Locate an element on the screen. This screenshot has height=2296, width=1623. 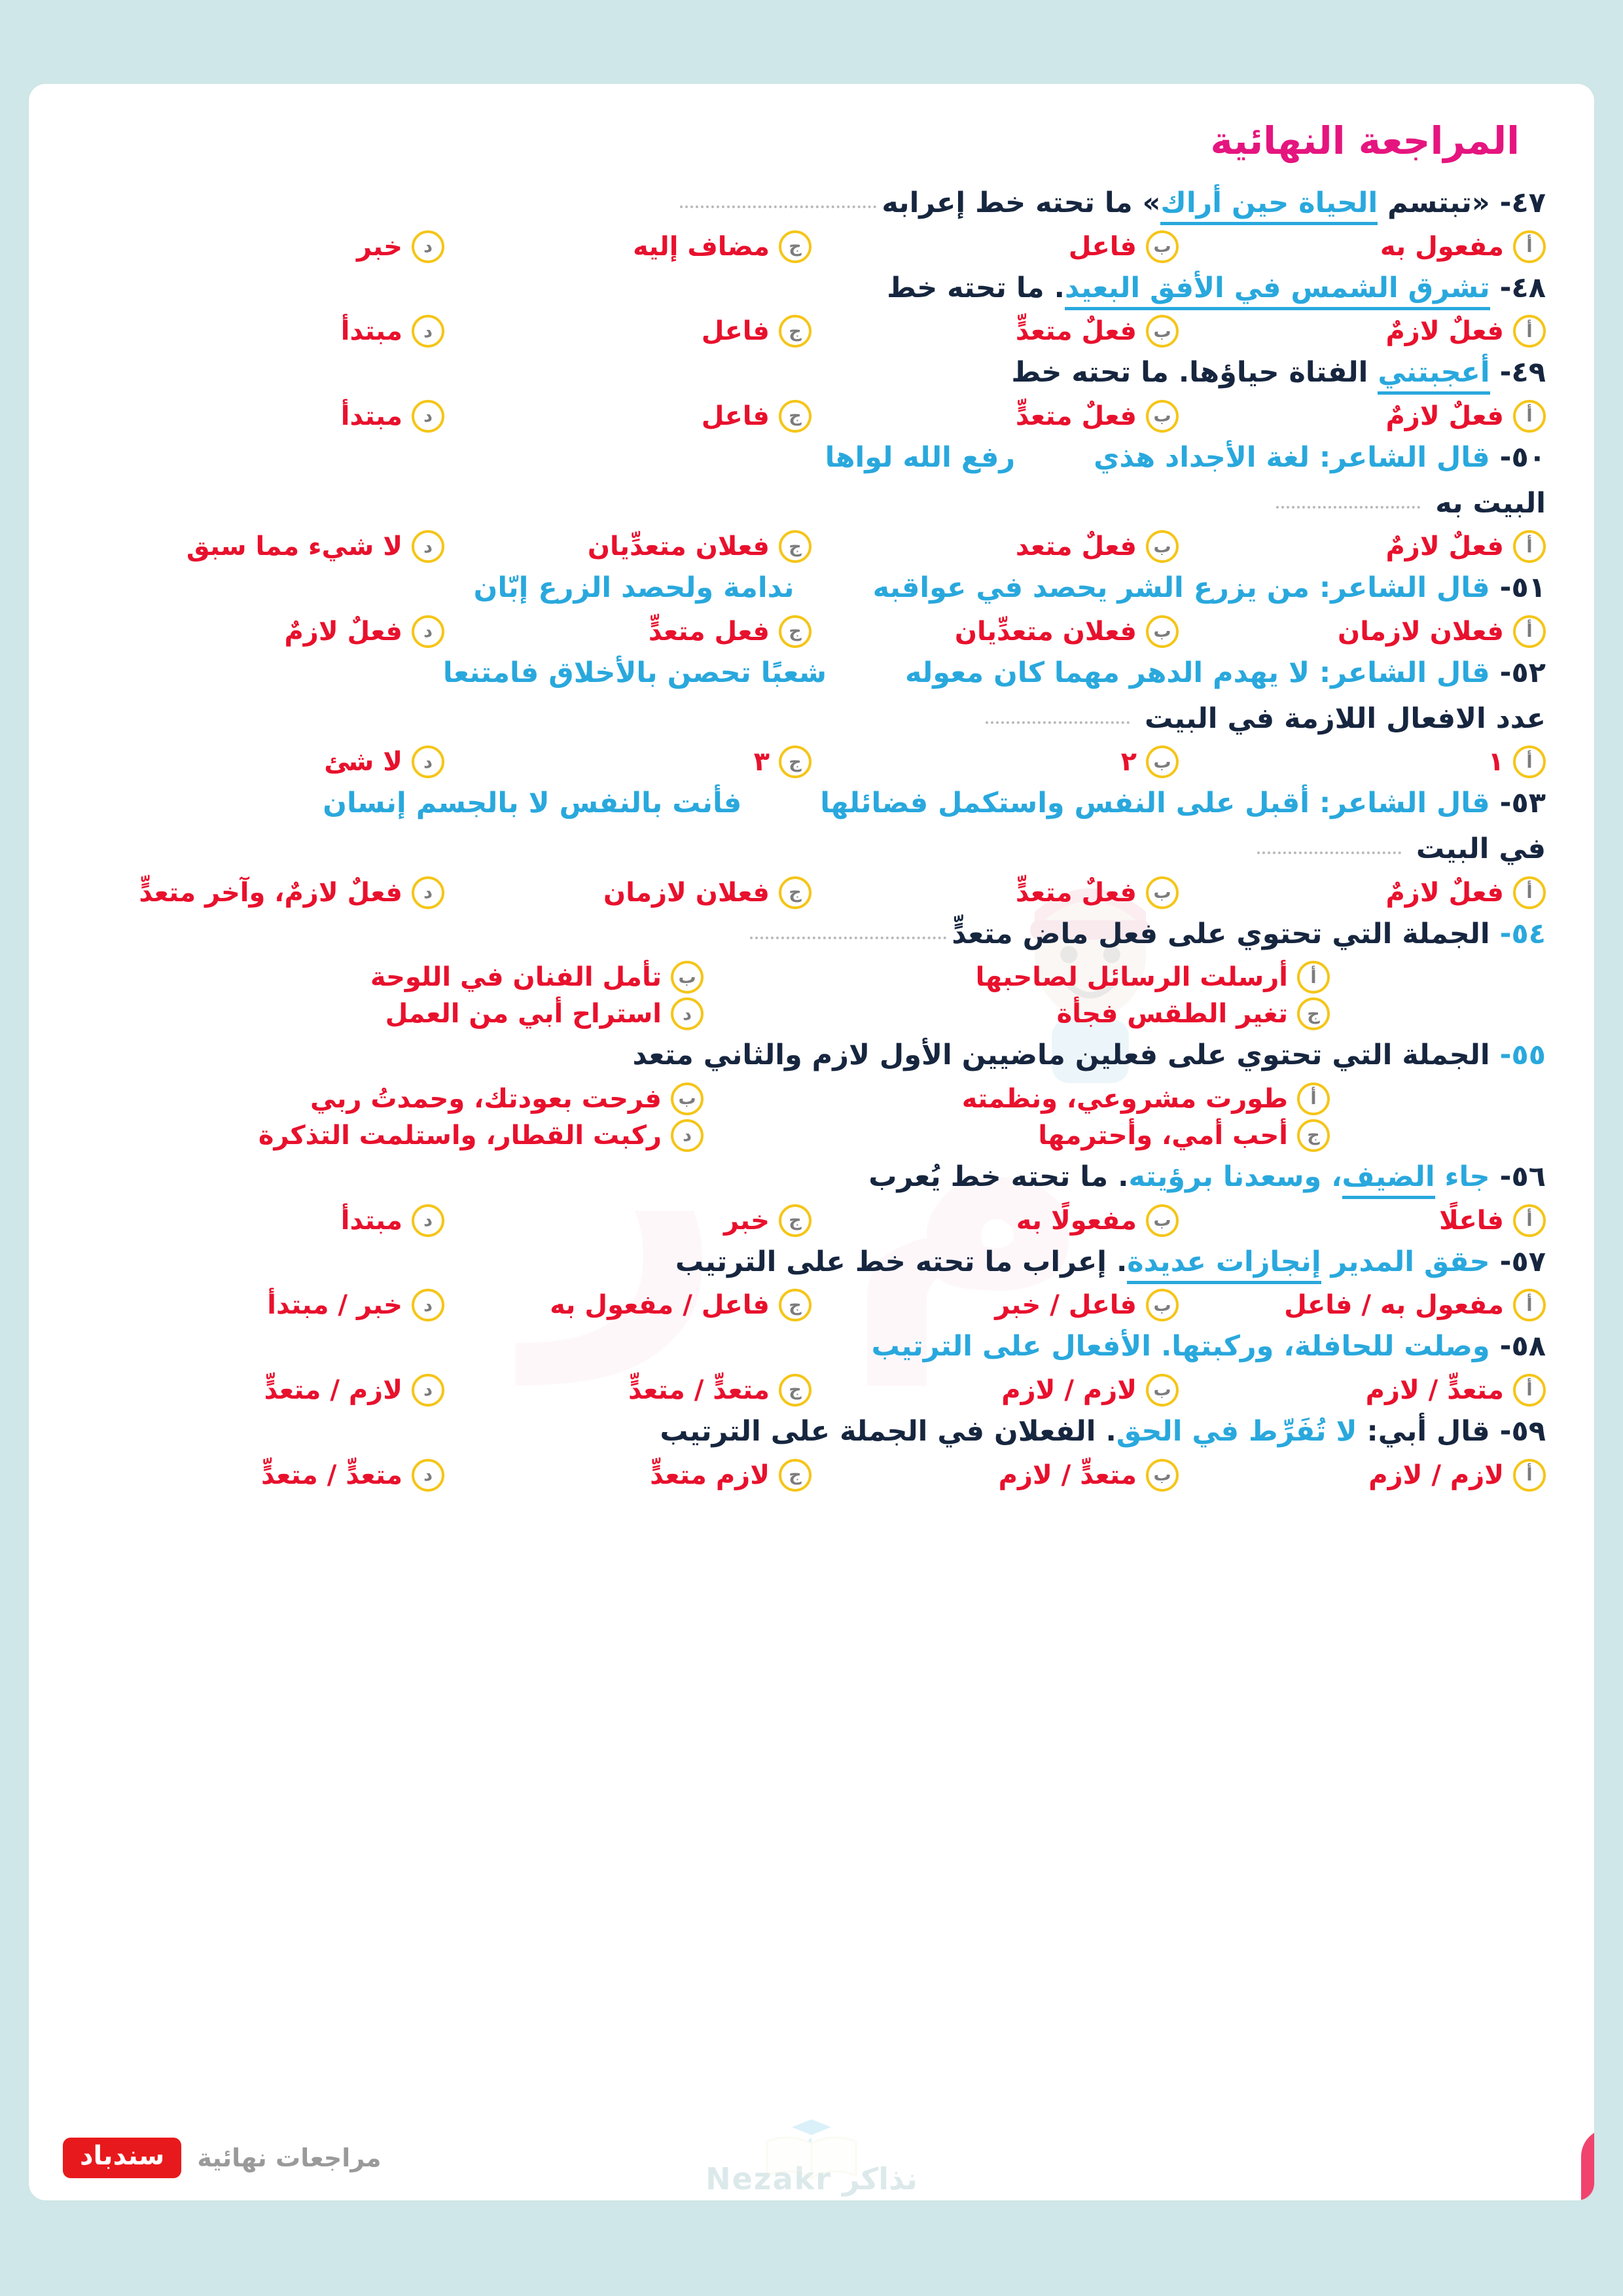
option-label: متعدٍّ / متعدٍّ is located at coordinates (699, 1389).